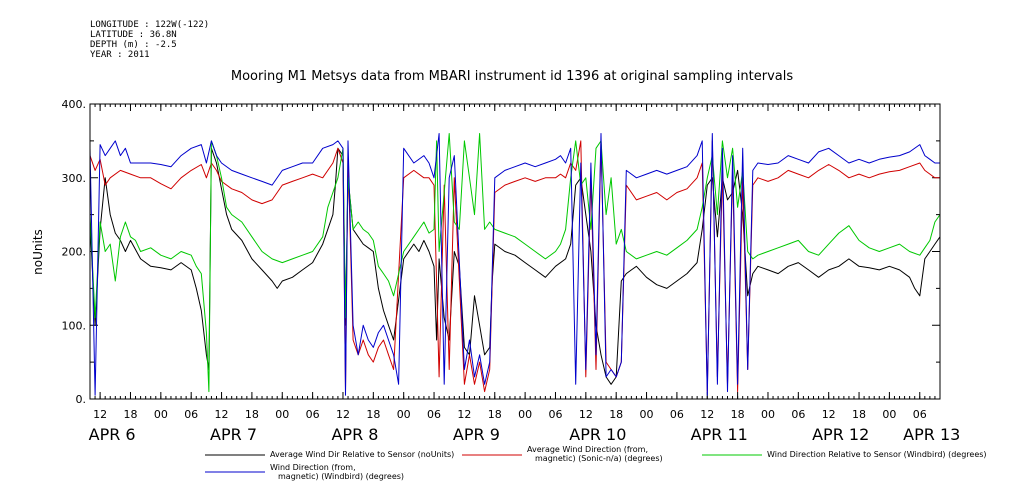 The height and width of the screenshot is (504, 1009). I want to click on y-tick-label: 100., so click(74, 325).